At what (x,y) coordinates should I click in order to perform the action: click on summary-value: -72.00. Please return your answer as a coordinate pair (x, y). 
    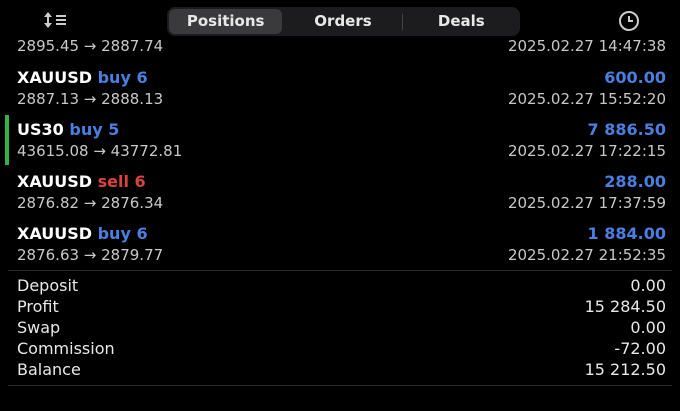
    Looking at the image, I should click on (640, 348).